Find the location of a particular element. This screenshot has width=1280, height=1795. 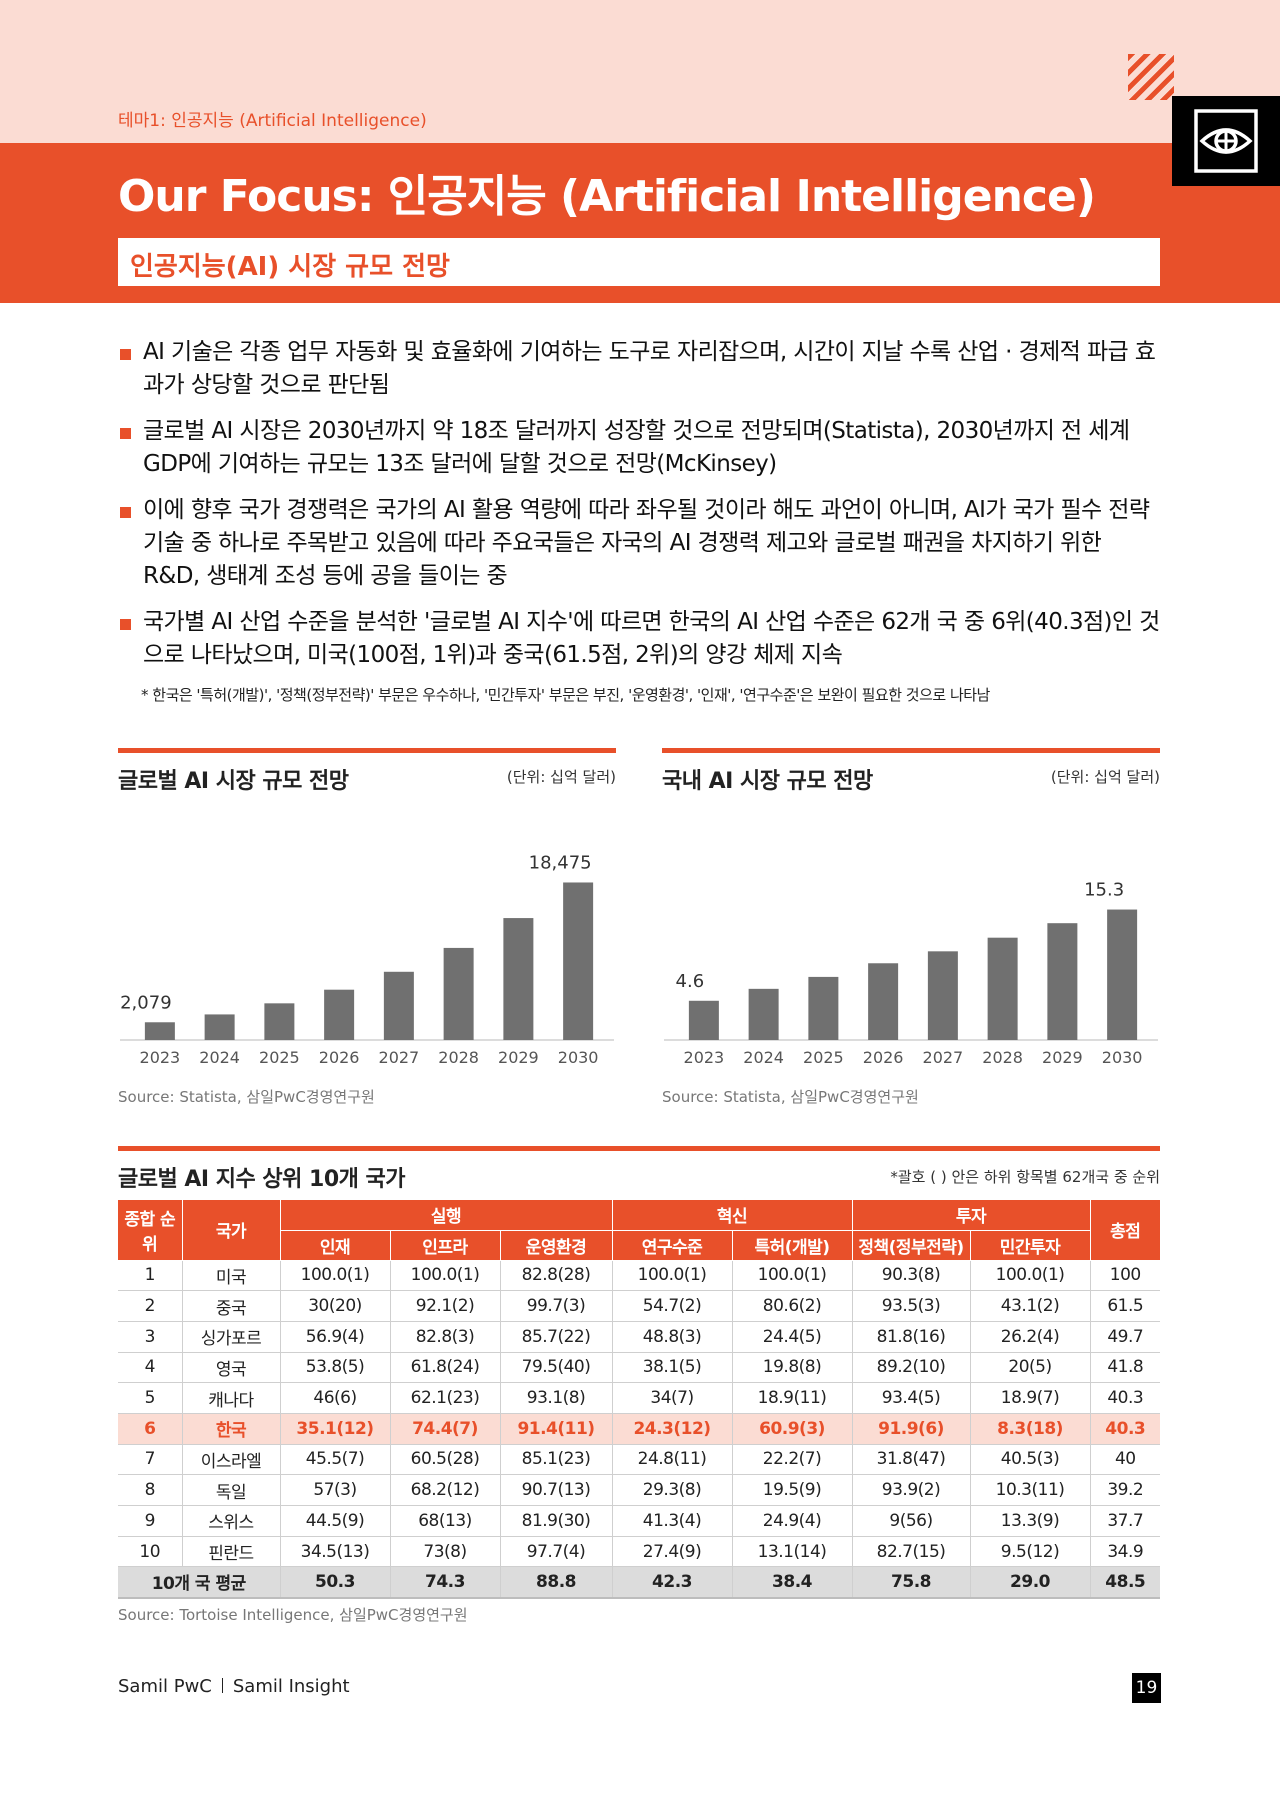

table-cell: 미국 is located at coordinates (230, 1276).